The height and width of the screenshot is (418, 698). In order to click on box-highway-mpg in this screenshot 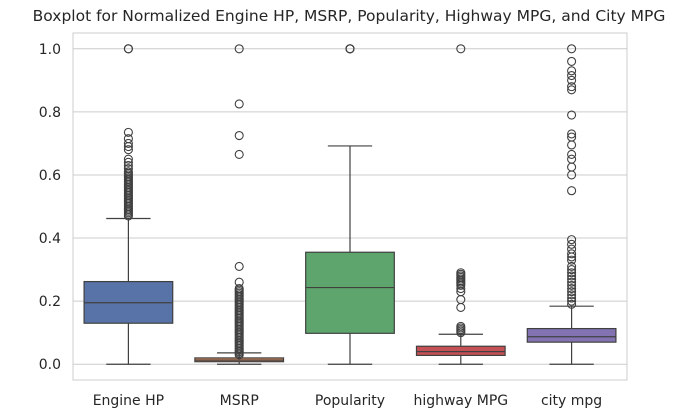, I will do `click(460, 204)`.